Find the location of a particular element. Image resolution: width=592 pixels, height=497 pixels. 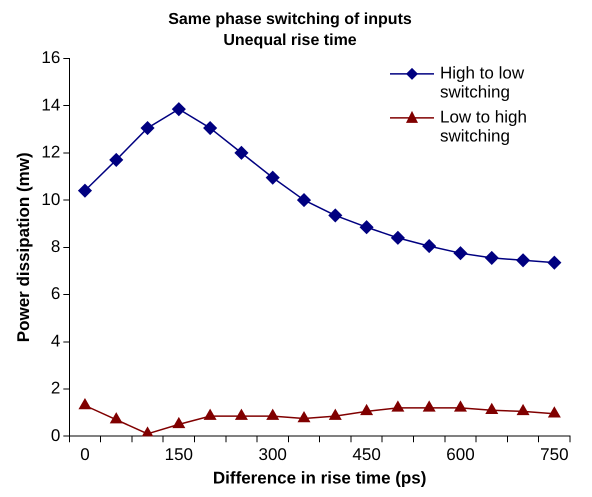

y-tick-label: 10 is located at coordinates (50, 199).